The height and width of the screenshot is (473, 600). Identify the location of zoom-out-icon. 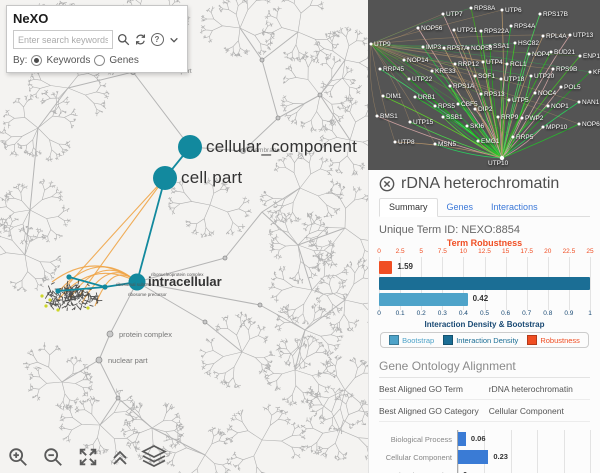
(53, 457).